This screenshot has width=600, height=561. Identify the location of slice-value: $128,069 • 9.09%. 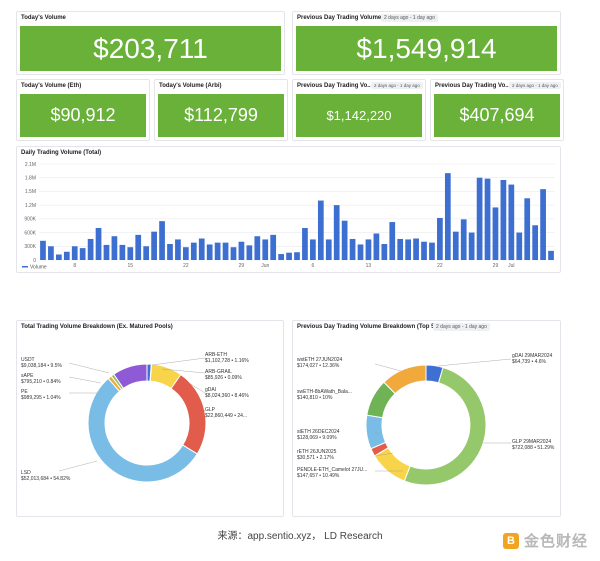
(317, 438).